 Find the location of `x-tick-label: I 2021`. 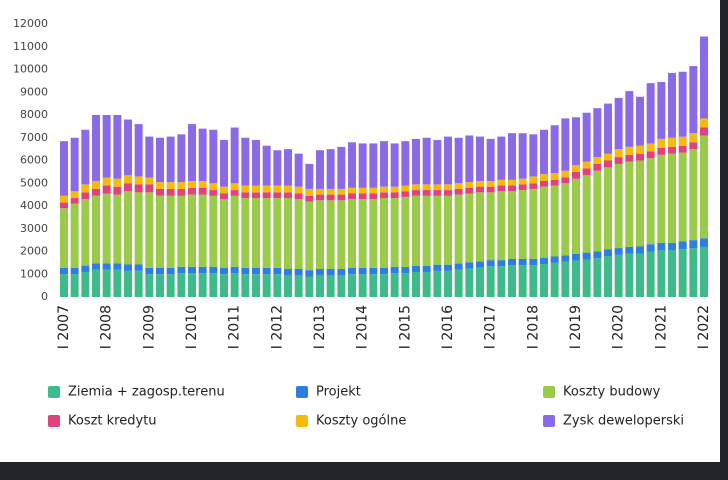

x-tick-label: I 2021 is located at coordinates (661, 327).